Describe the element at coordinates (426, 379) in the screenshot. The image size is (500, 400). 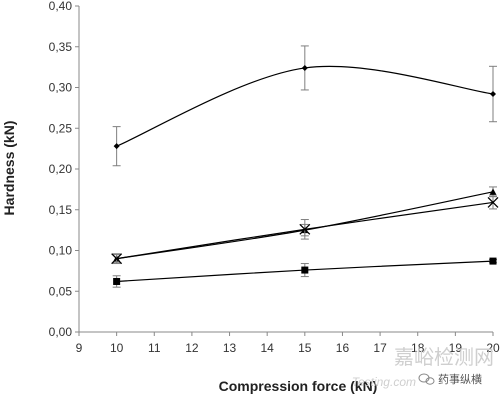
I see `wechat-icon` at that location.